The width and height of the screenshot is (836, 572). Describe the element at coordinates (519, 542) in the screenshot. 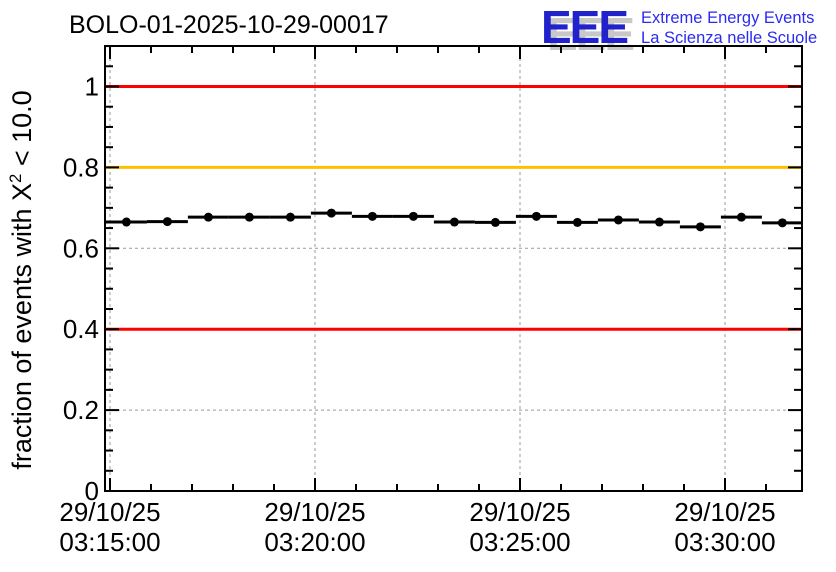

I see `x-tick-label-time: 03:25:00` at that location.